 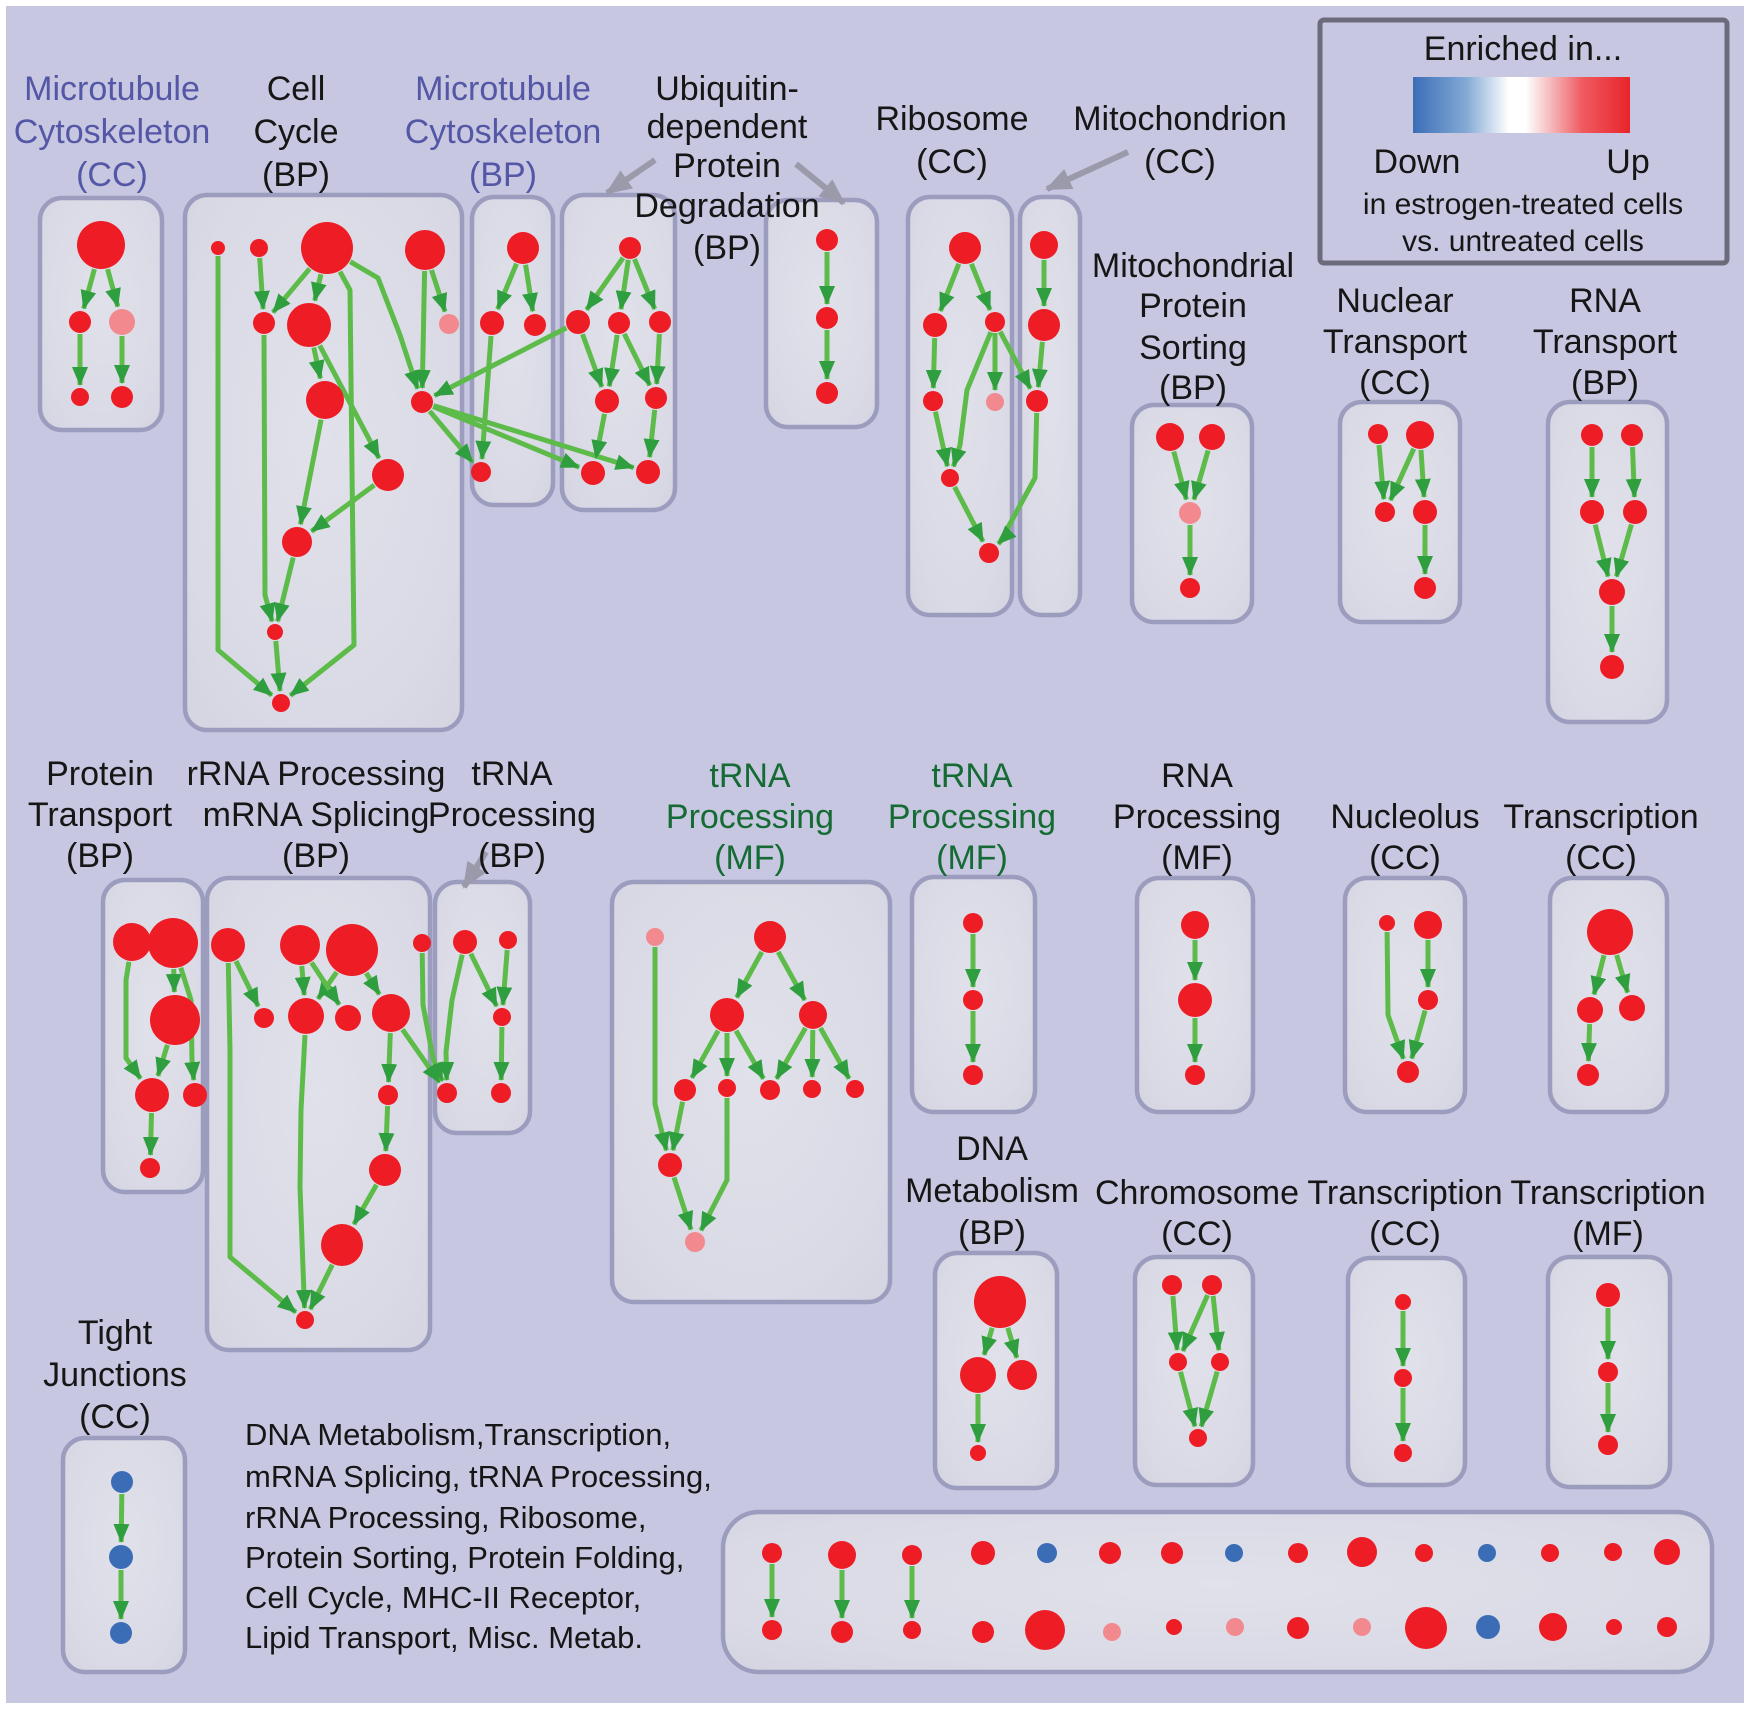 I want to click on label-rna-processing-mf-line2: Processing, so click(x=1197, y=817).